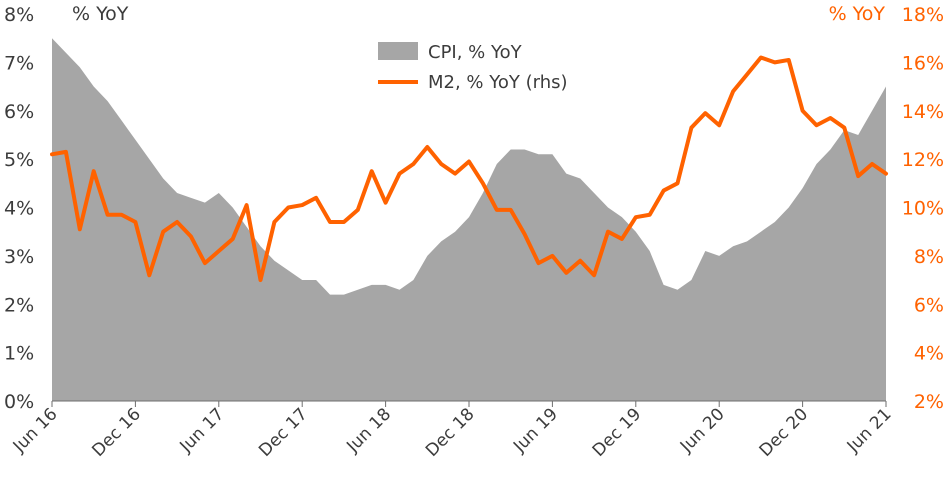 The width and height of the screenshot is (949, 488). I want to click on right-axis-unit: % YoY, so click(857, 14).